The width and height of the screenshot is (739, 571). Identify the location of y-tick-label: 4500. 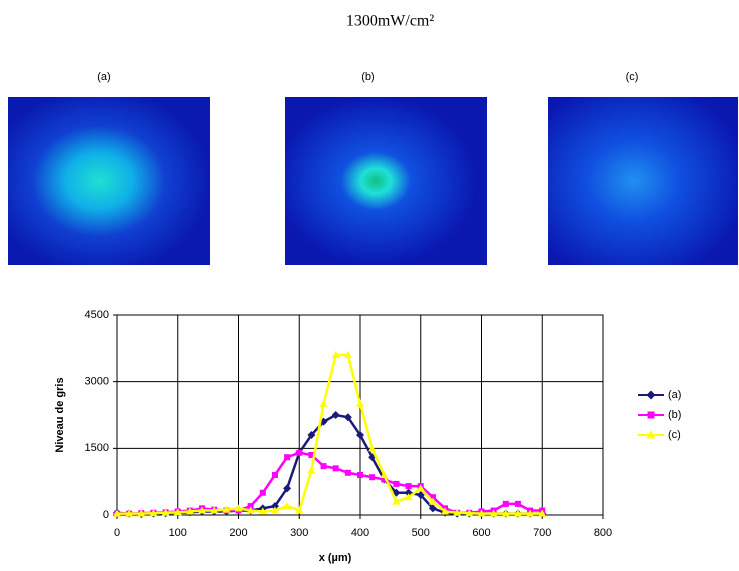
(97, 315).